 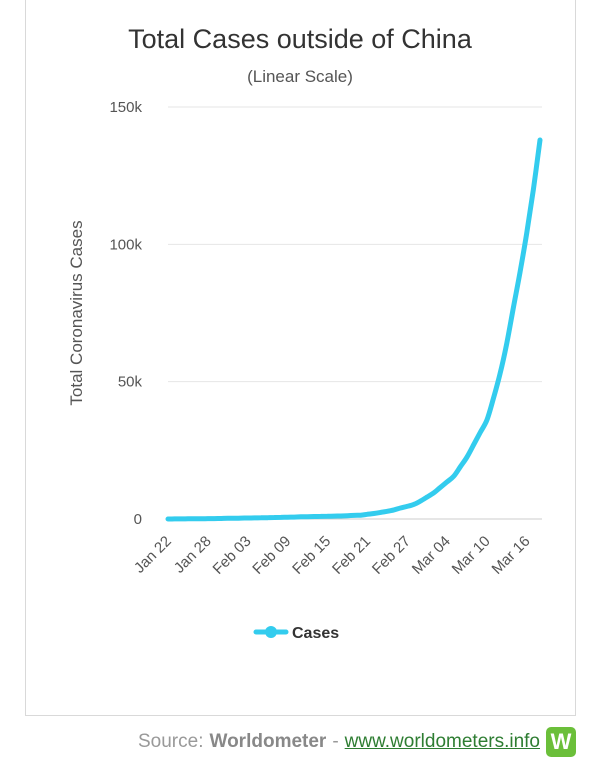 I want to click on x-tick-label: Mar 16, so click(x=511, y=555).